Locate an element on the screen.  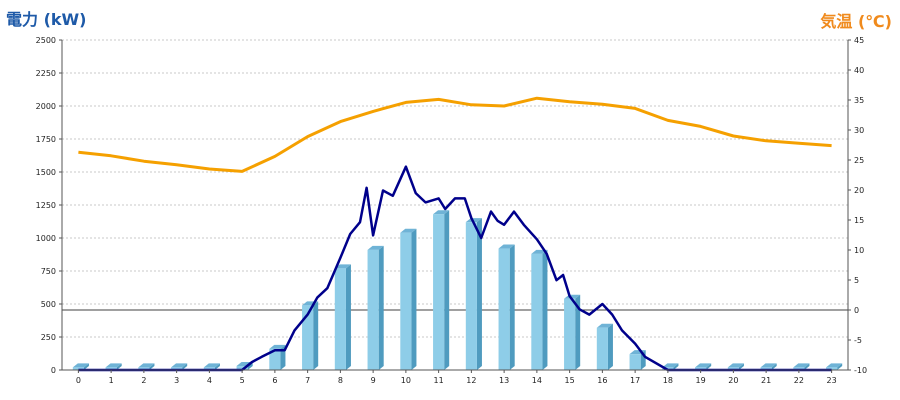
x-tick-label: 7 is located at coordinates (307, 380).